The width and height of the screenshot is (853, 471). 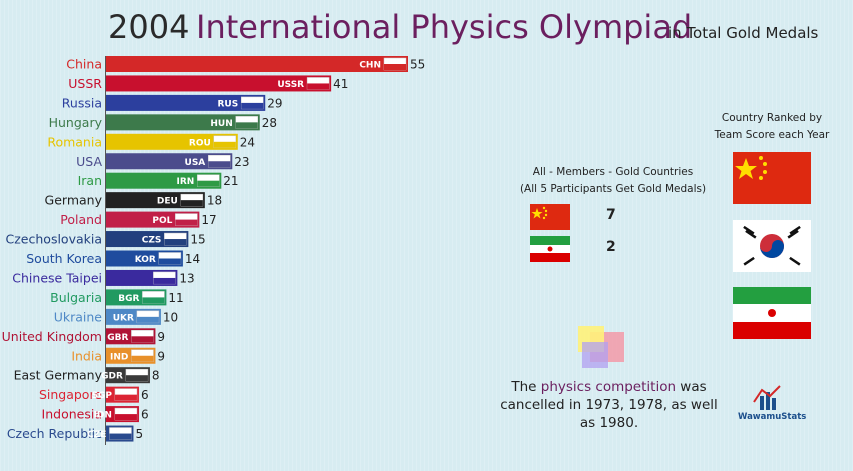 What do you see at coordinates (76, 297) in the screenshot?
I see `category-label: Bulgaria` at bounding box center [76, 297].